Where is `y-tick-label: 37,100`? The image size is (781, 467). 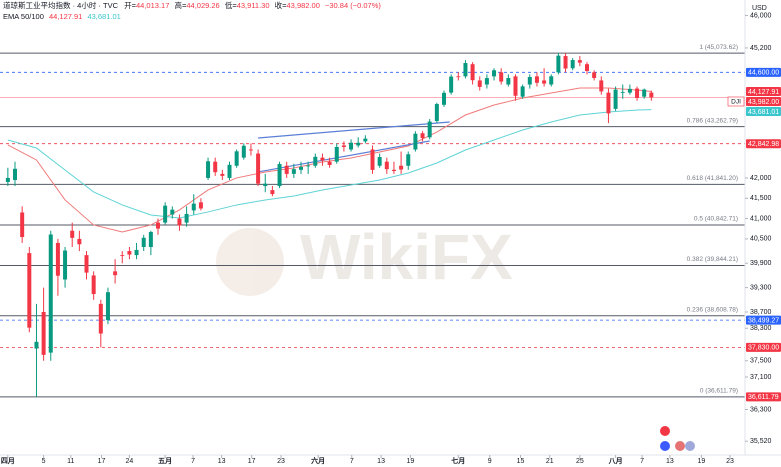 y-tick-label: 37,100 is located at coordinates (761, 377).